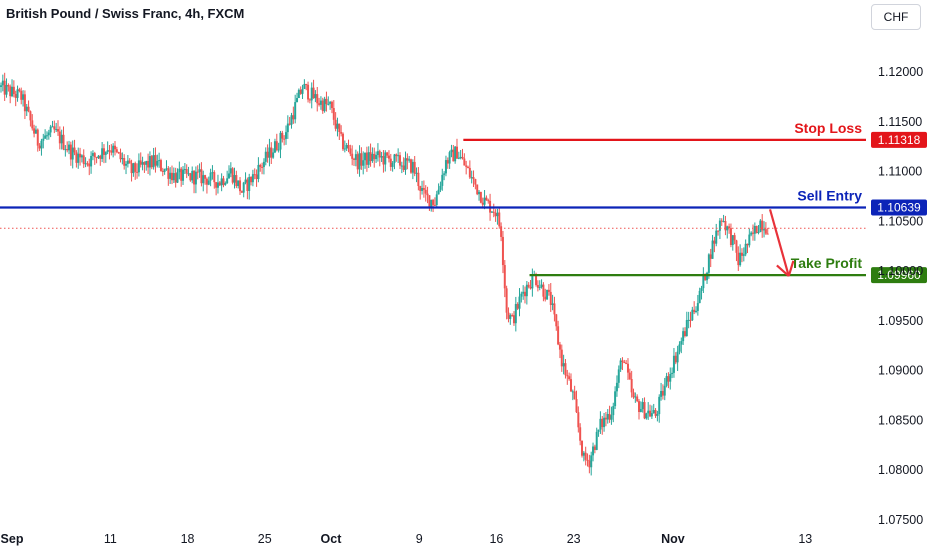  I want to click on sell-entry-price-badge: 1.10639, so click(899, 207).